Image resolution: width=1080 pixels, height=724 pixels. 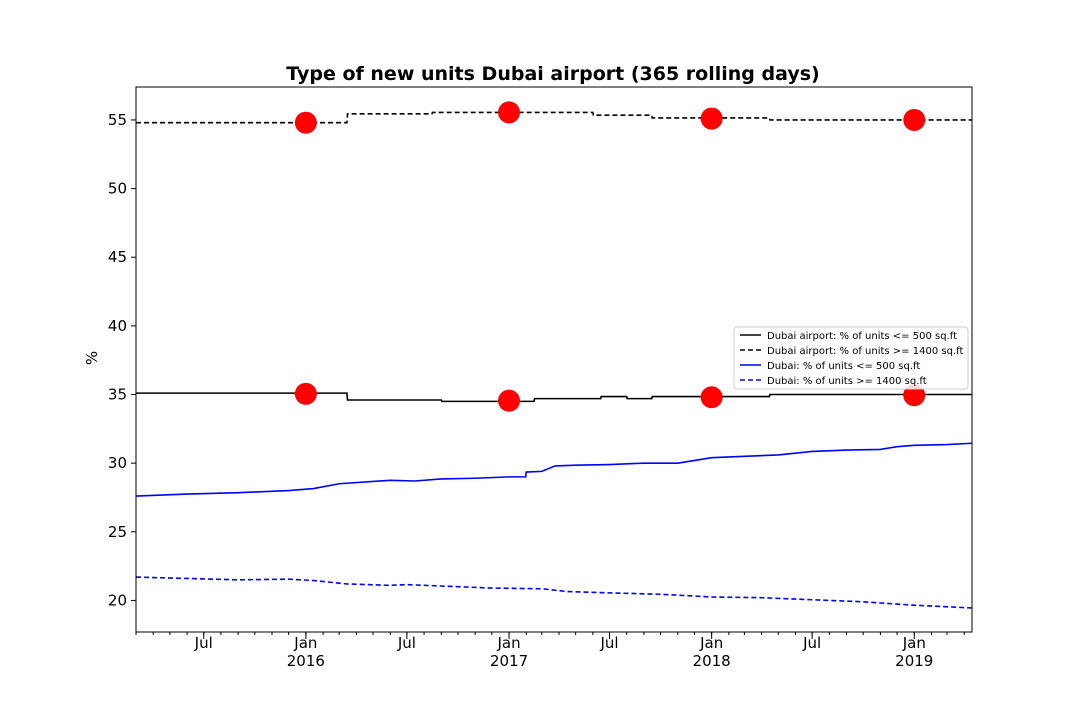 What do you see at coordinates (508, 643) in the screenshot?
I see `x-tick-label-4: Jan` at bounding box center [508, 643].